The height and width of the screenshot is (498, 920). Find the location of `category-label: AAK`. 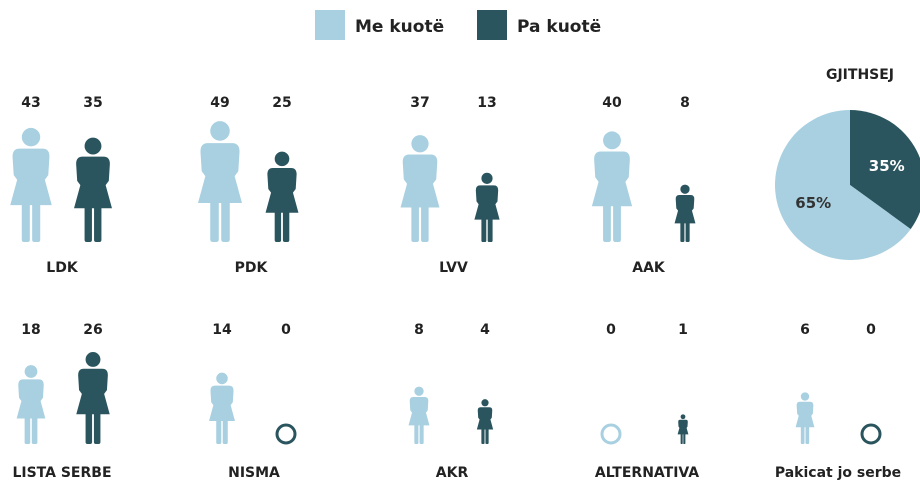

category-label: AAK is located at coordinates (649, 268).